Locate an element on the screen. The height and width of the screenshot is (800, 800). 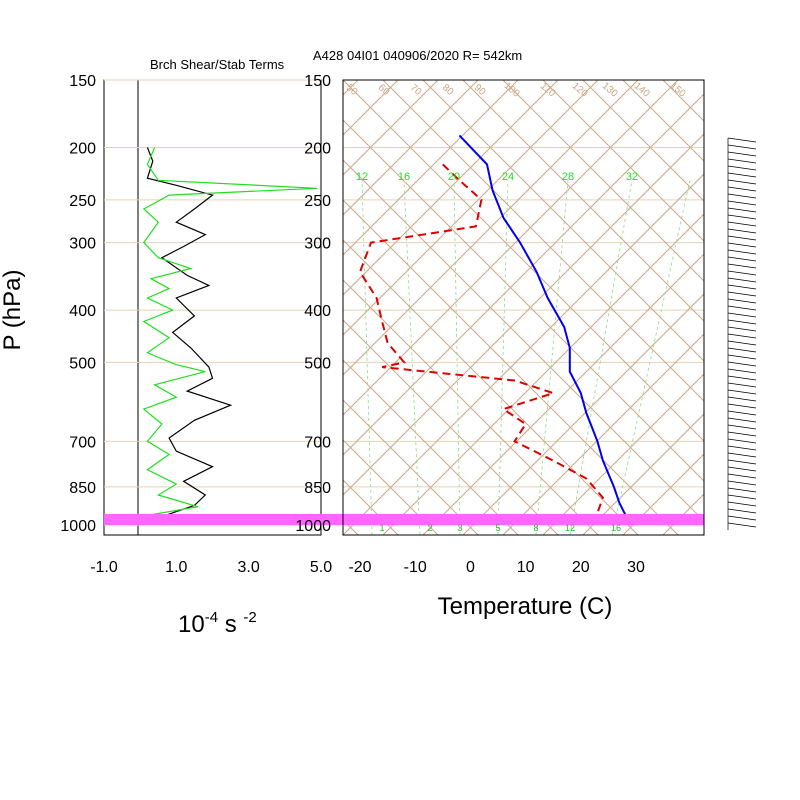
mixing-ratio-label: 32 is located at coordinates (632, 177).